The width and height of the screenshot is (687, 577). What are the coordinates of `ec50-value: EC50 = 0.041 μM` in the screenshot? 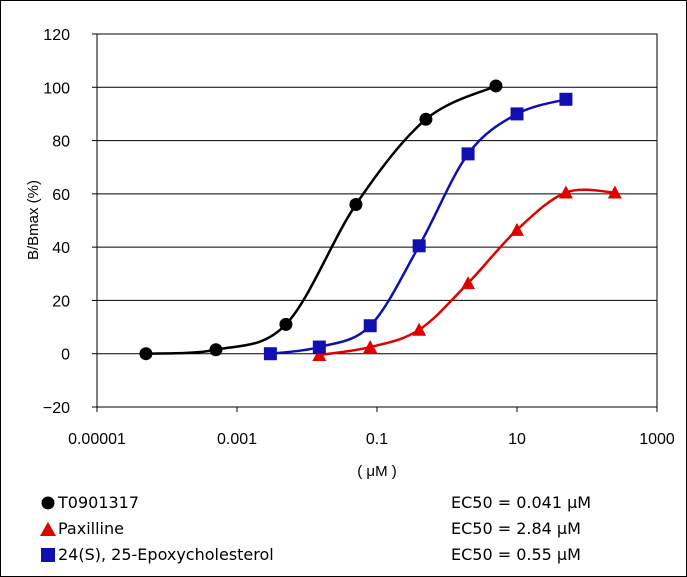 It's located at (521, 502).